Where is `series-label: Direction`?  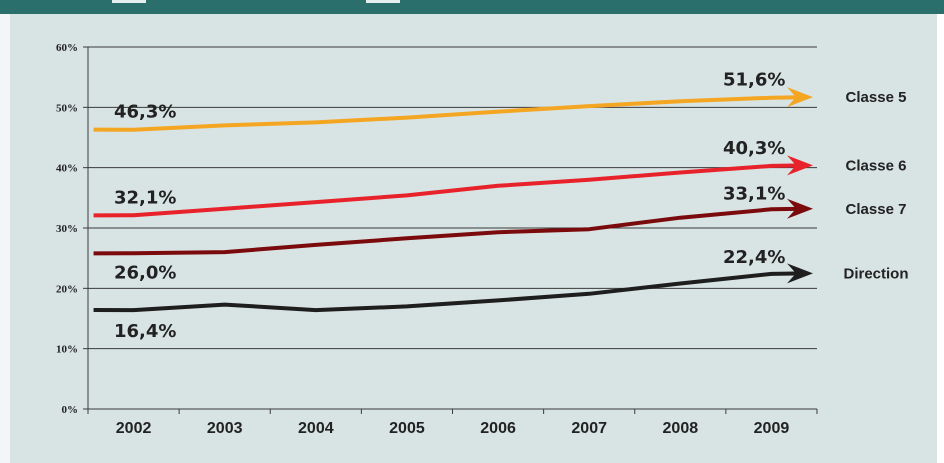 series-label: Direction is located at coordinates (875, 273).